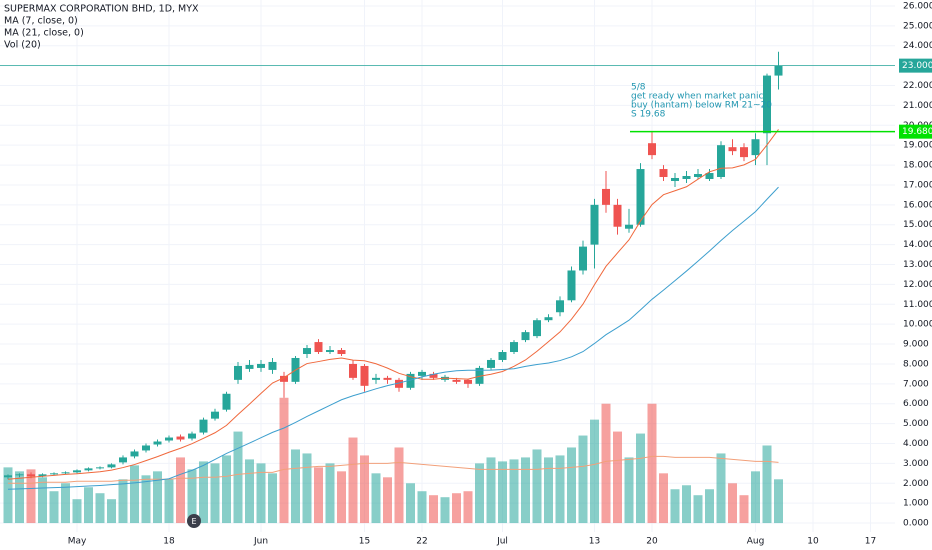  Describe the element at coordinates (756, 542) in the screenshot. I see `x-tick-label: Aug` at that location.